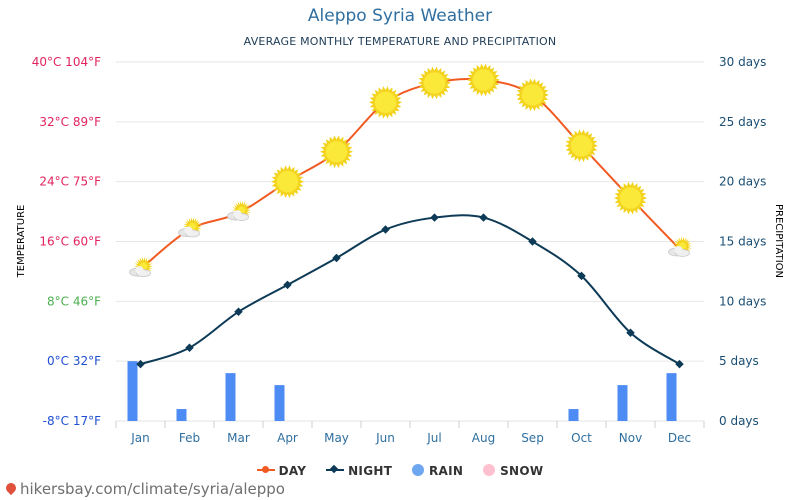 The height and width of the screenshot is (500, 800). Describe the element at coordinates (739, 421) in the screenshot. I see `y-right-tick-label: 0 days` at that location.